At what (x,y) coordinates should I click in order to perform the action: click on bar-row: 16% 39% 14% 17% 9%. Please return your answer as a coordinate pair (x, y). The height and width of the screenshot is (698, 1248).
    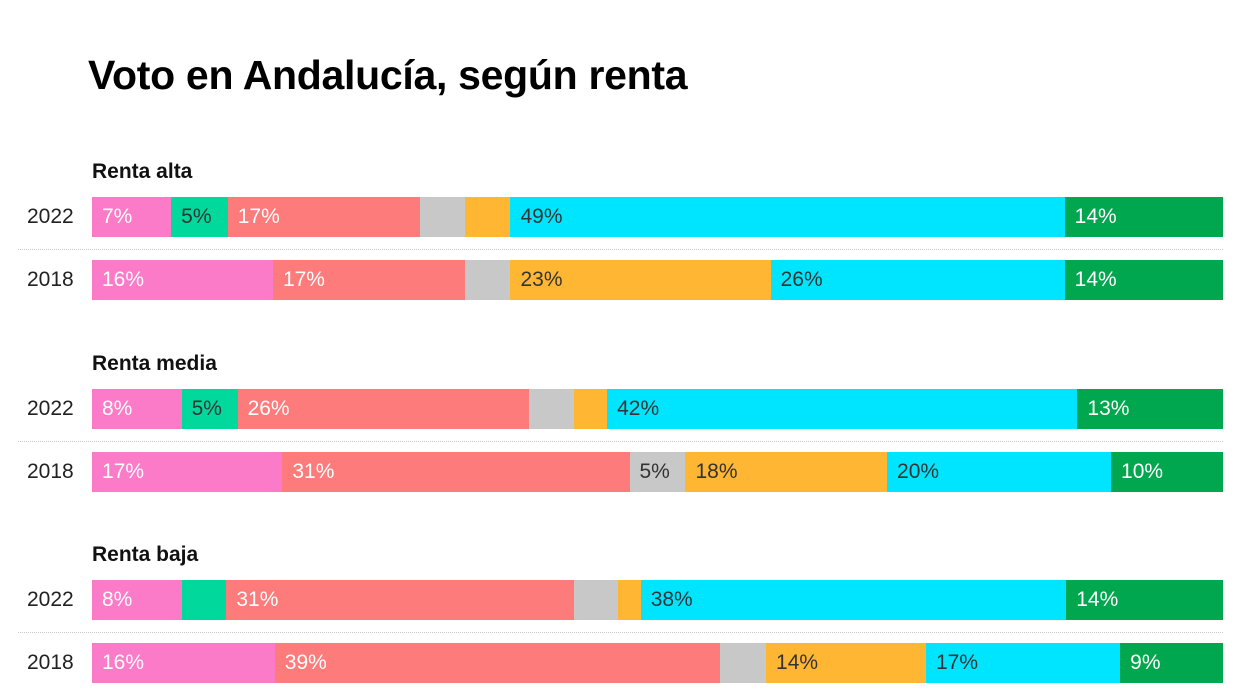
    Looking at the image, I should click on (658, 663).